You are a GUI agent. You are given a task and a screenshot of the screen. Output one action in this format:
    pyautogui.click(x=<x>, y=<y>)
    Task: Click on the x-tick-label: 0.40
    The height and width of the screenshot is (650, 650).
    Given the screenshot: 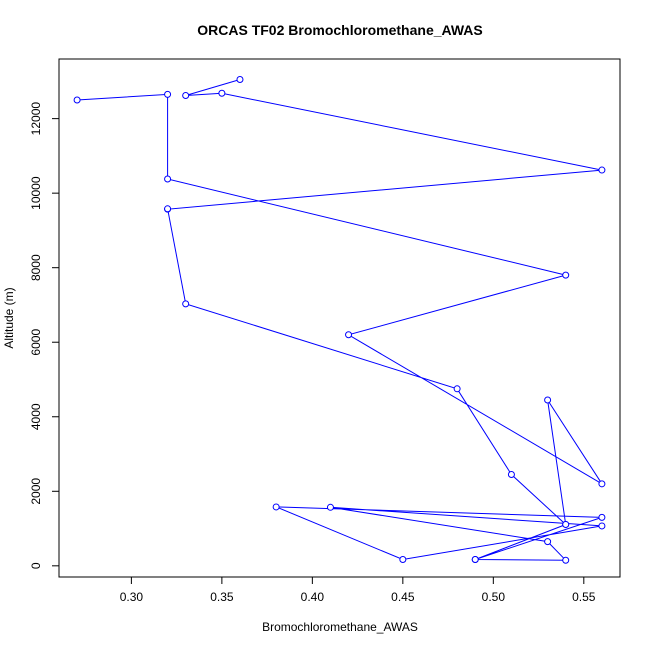 What is the action you would take?
    pyautogui.click(x=313, y=597)
    